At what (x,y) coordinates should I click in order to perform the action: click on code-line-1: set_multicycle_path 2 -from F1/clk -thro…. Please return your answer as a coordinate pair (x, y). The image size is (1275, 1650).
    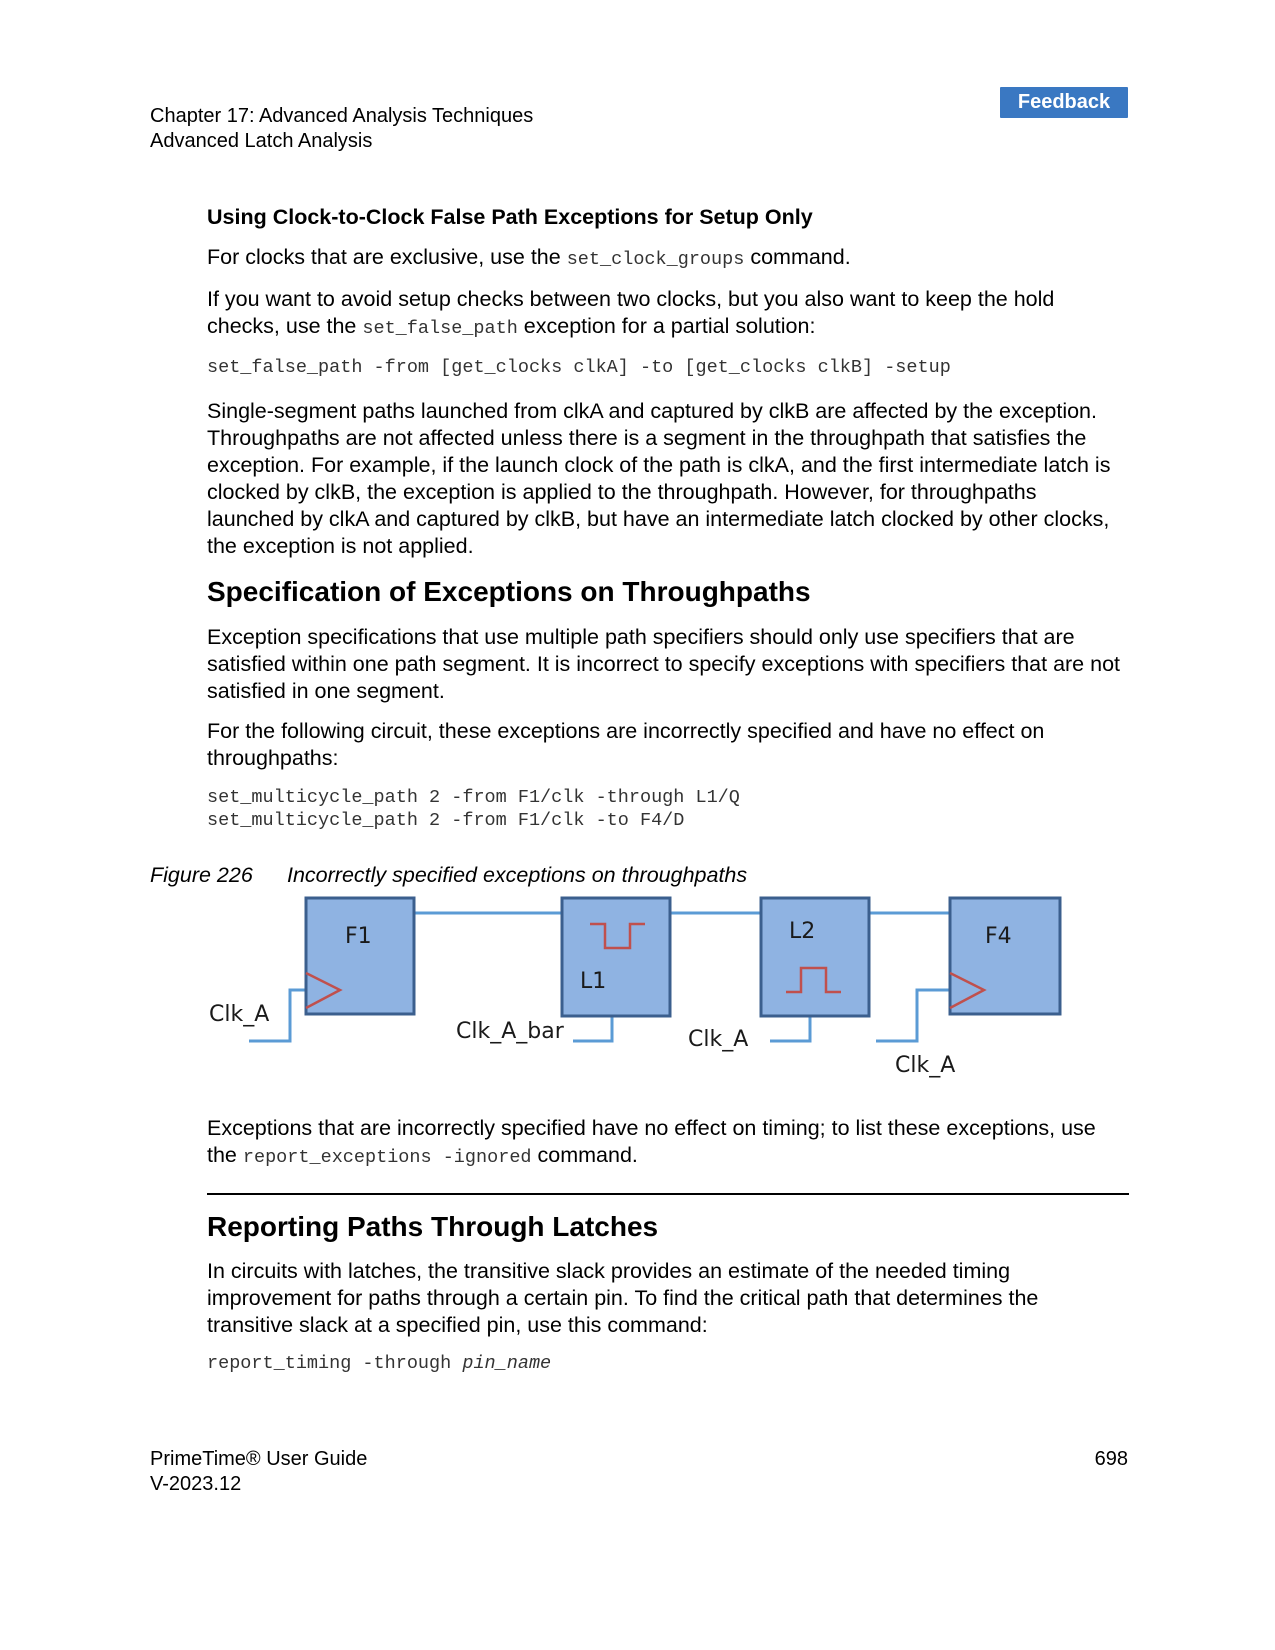
    Looking at the image, I should click on (473, 797).